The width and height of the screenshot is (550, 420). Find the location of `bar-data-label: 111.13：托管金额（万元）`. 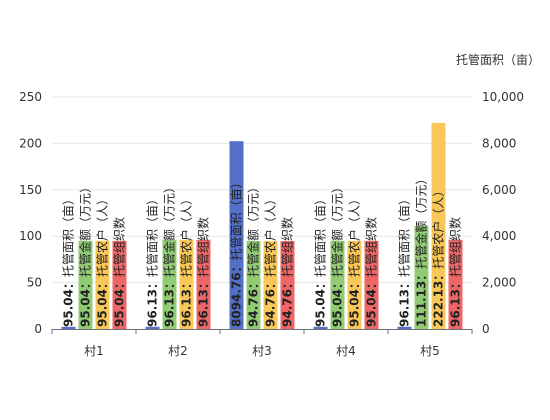

bar-data-label: 111.13：托管金额（万元） is located at coordinates (421, 250).